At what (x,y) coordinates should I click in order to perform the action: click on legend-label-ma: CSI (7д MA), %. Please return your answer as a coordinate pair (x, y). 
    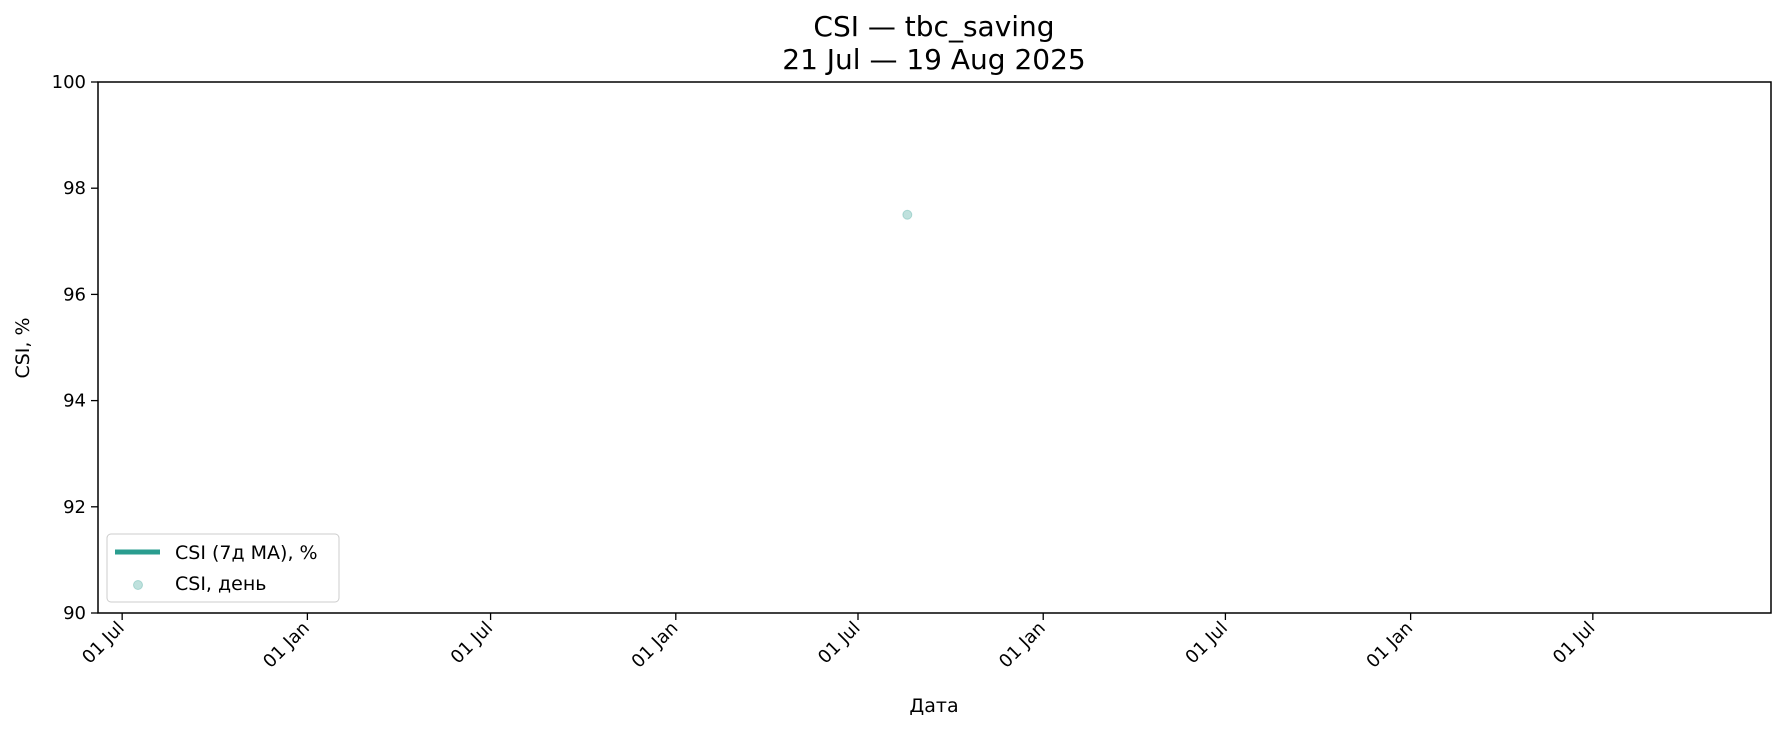
    Looking at the image, I should click on (246, 553).